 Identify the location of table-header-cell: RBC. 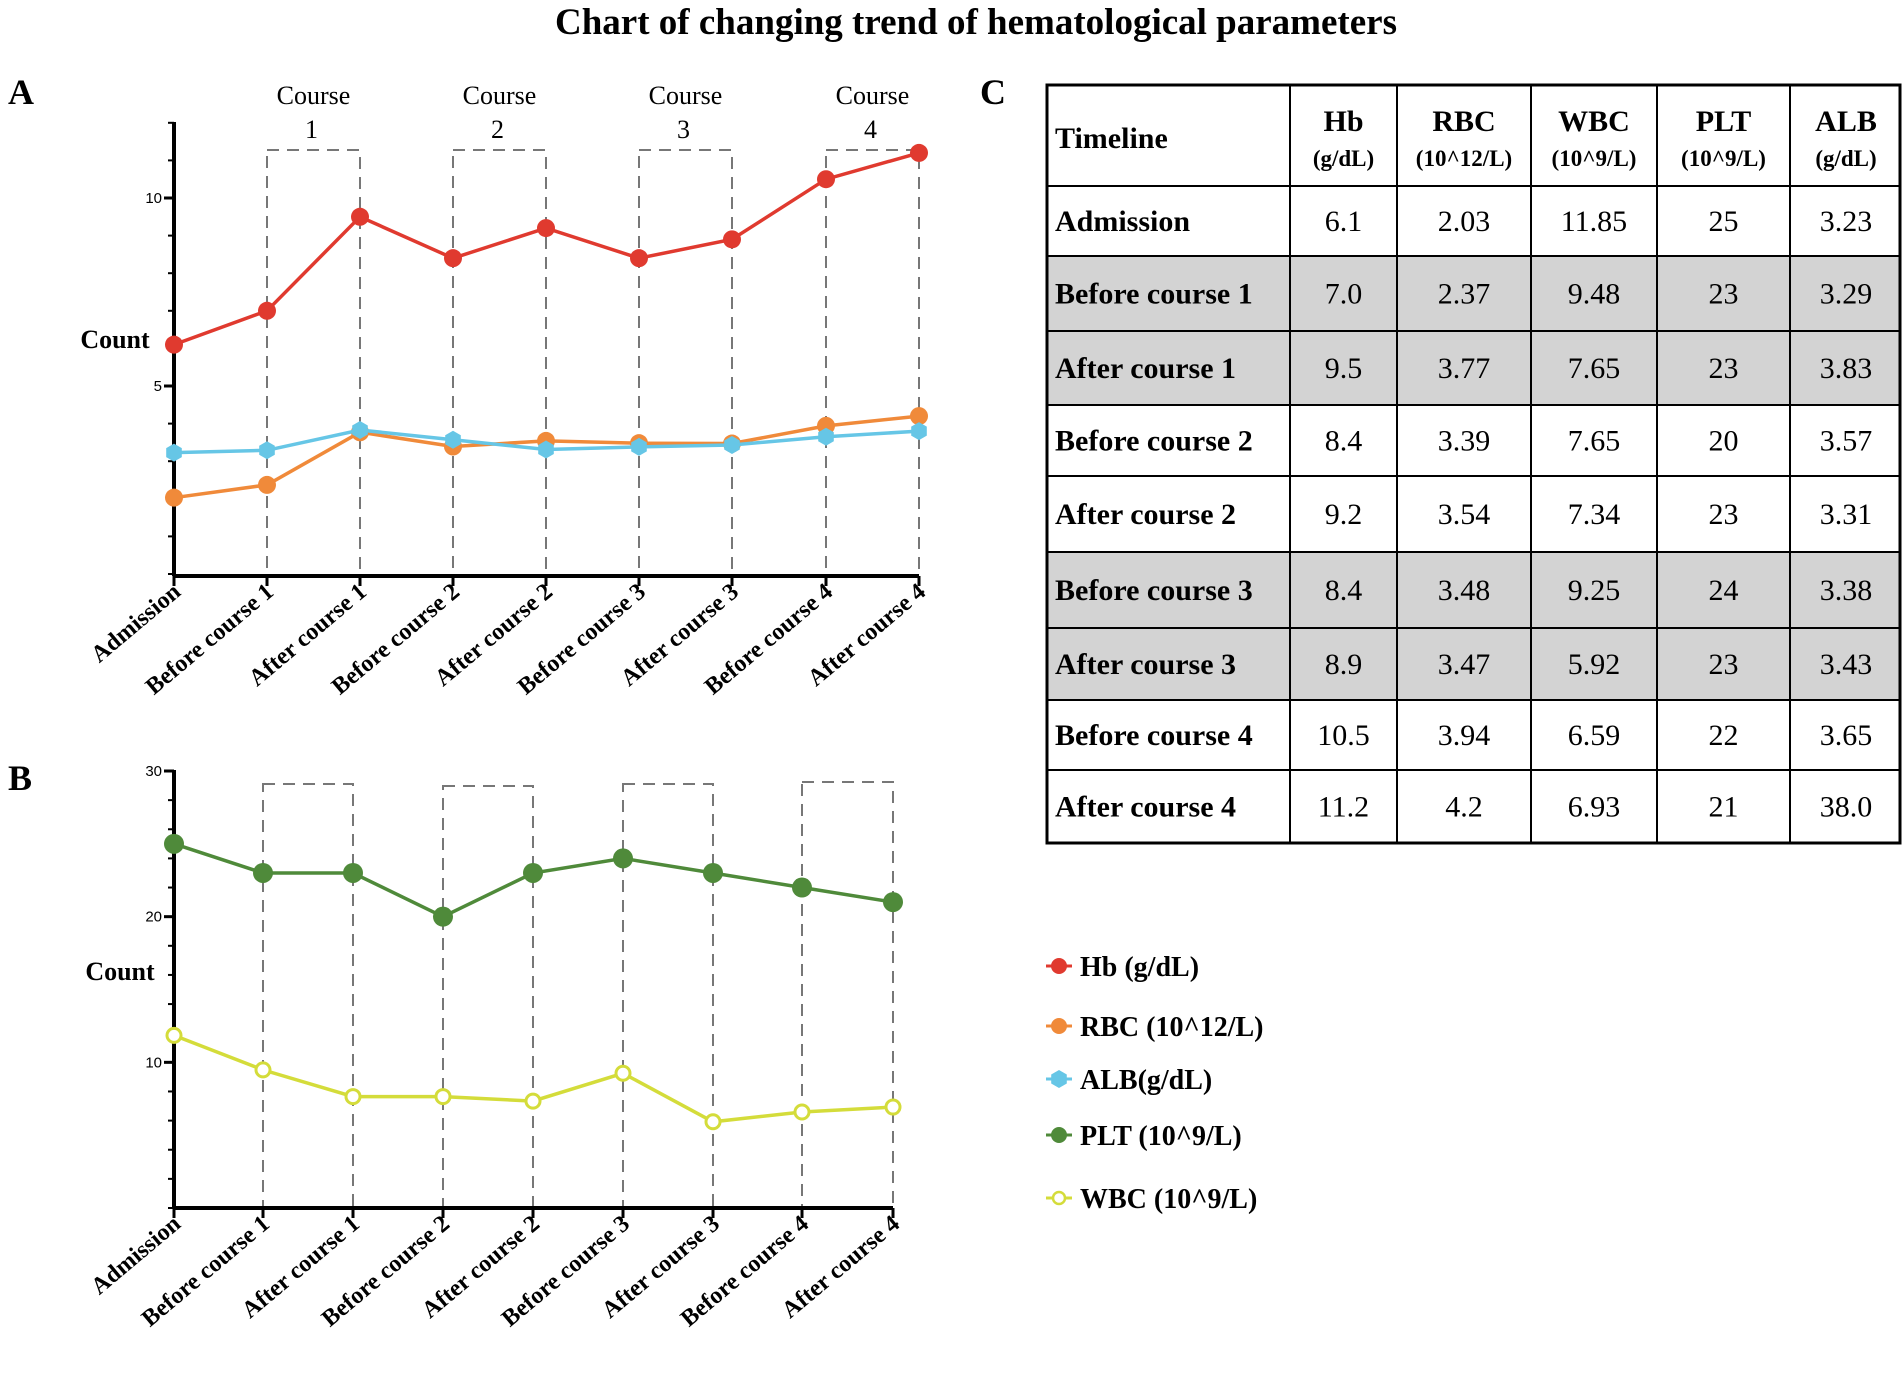
(1463, 121).